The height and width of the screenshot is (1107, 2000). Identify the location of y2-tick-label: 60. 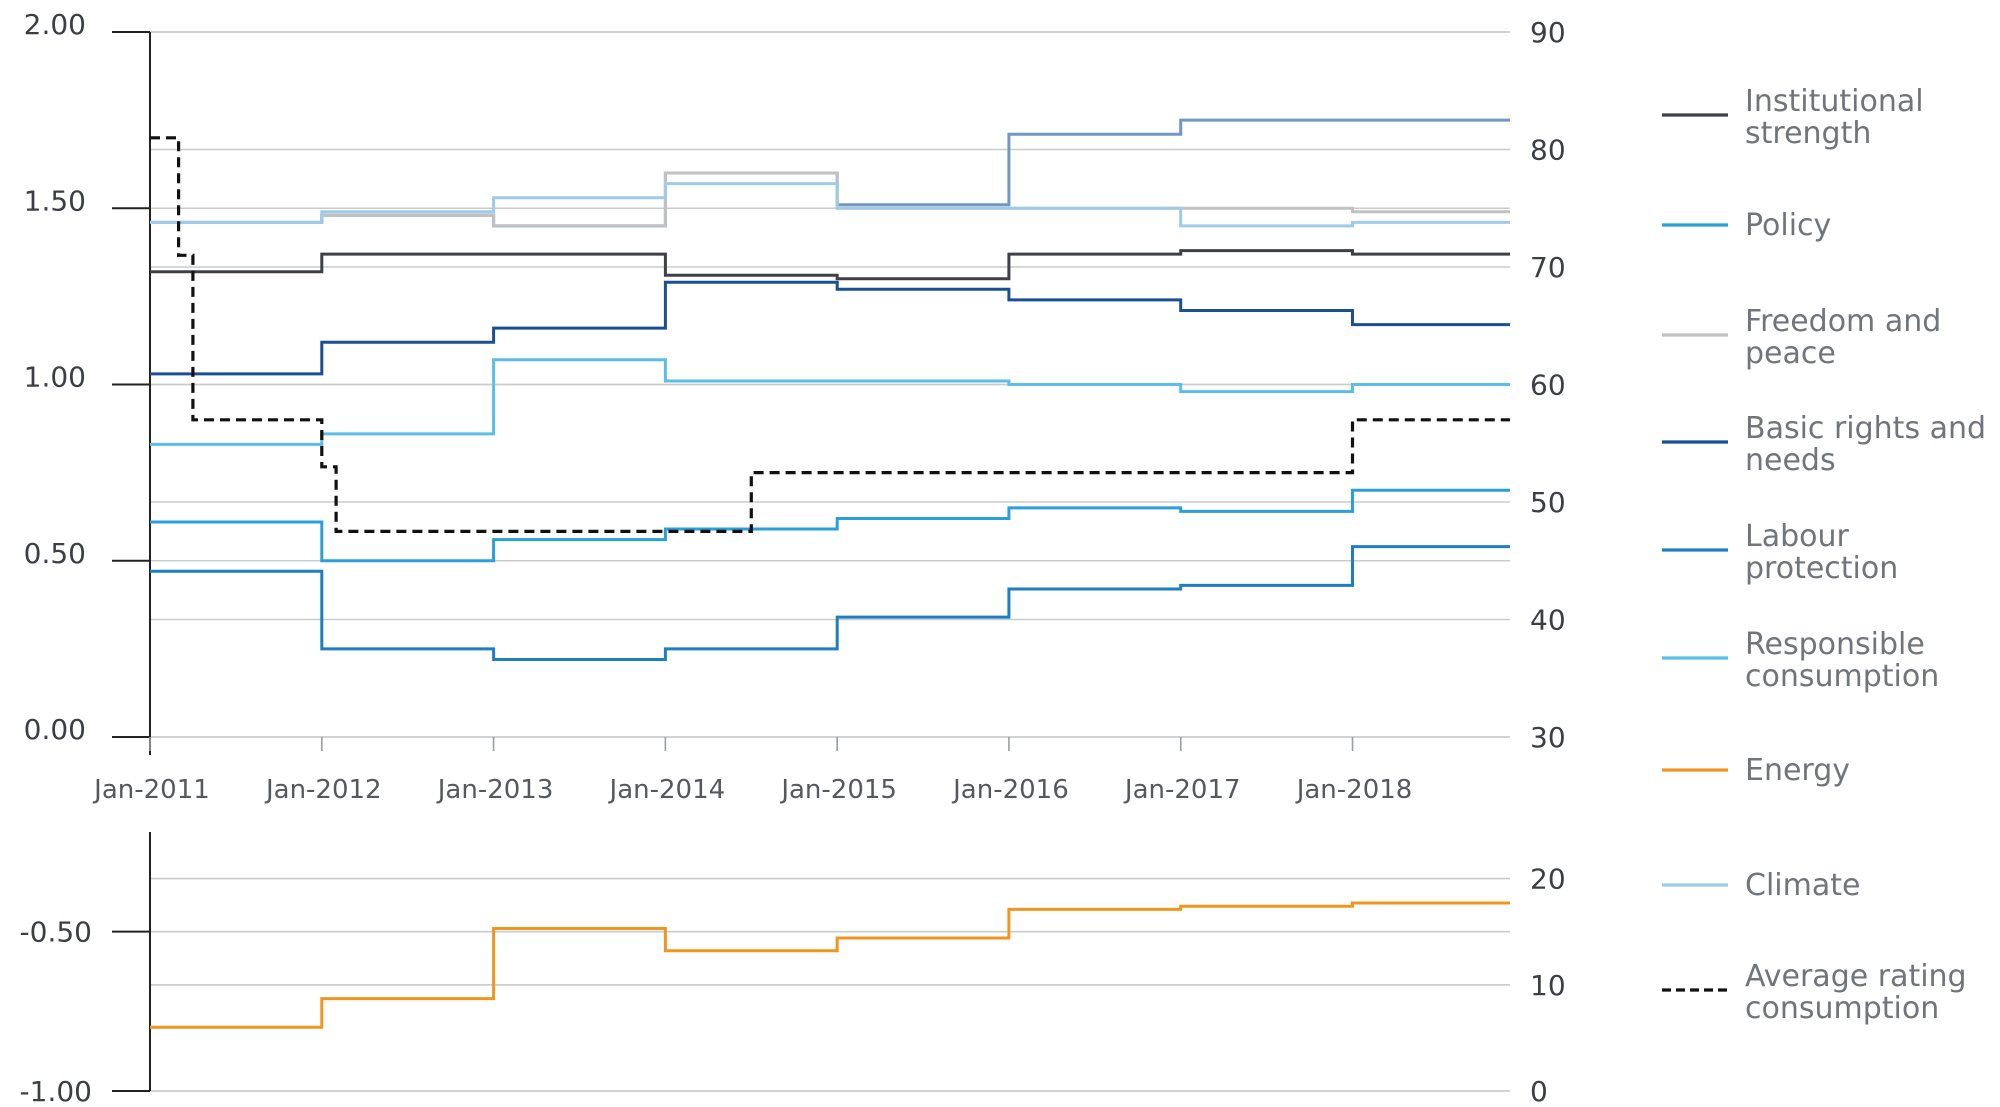
(1548, 385).